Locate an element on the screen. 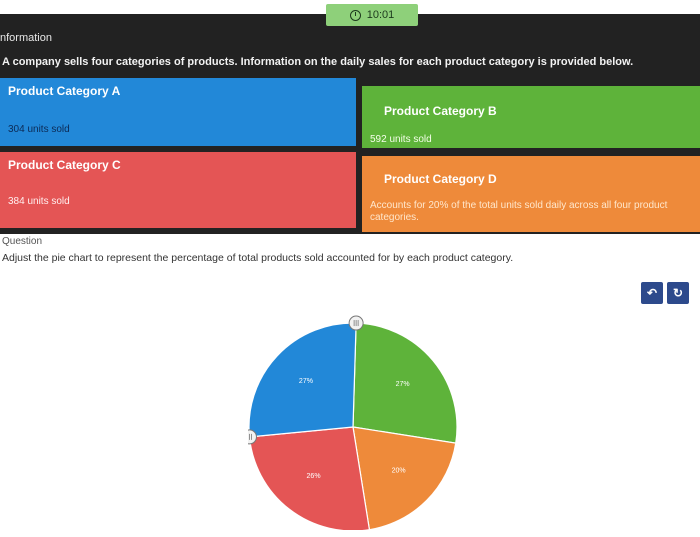 The height and width of the screenshot is (537, 700). pie-chart: 27% 20% 26% 27% is located at coordinates (354, 411).